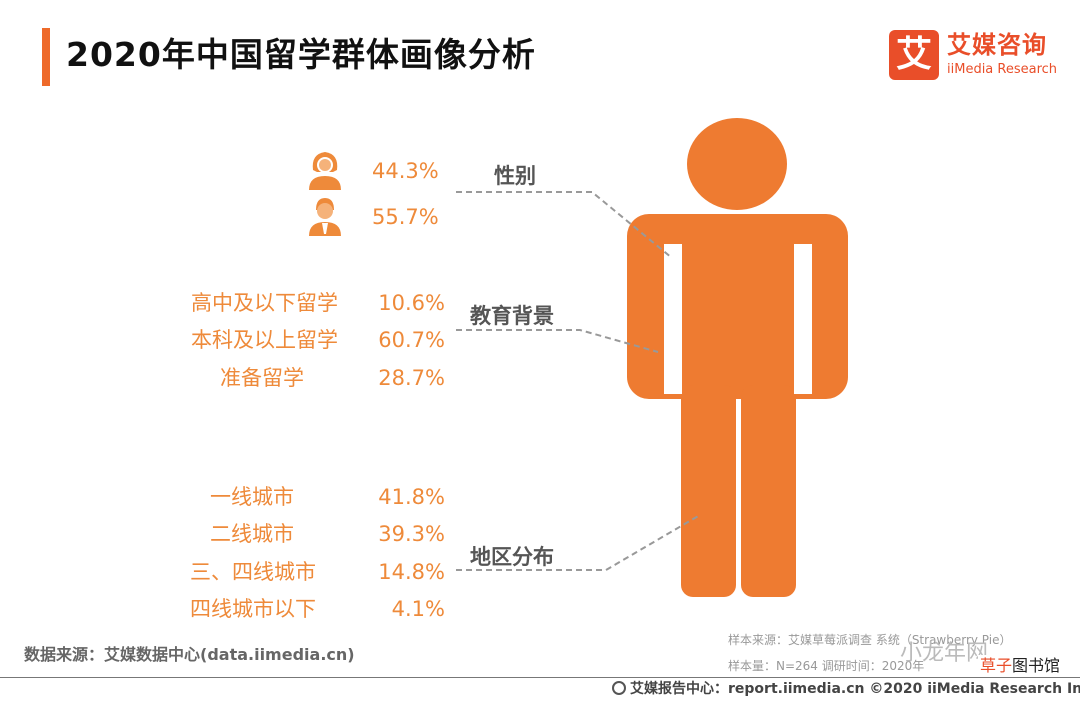  I want to click on gender-male-value: 55.7%, so click(405, 217).